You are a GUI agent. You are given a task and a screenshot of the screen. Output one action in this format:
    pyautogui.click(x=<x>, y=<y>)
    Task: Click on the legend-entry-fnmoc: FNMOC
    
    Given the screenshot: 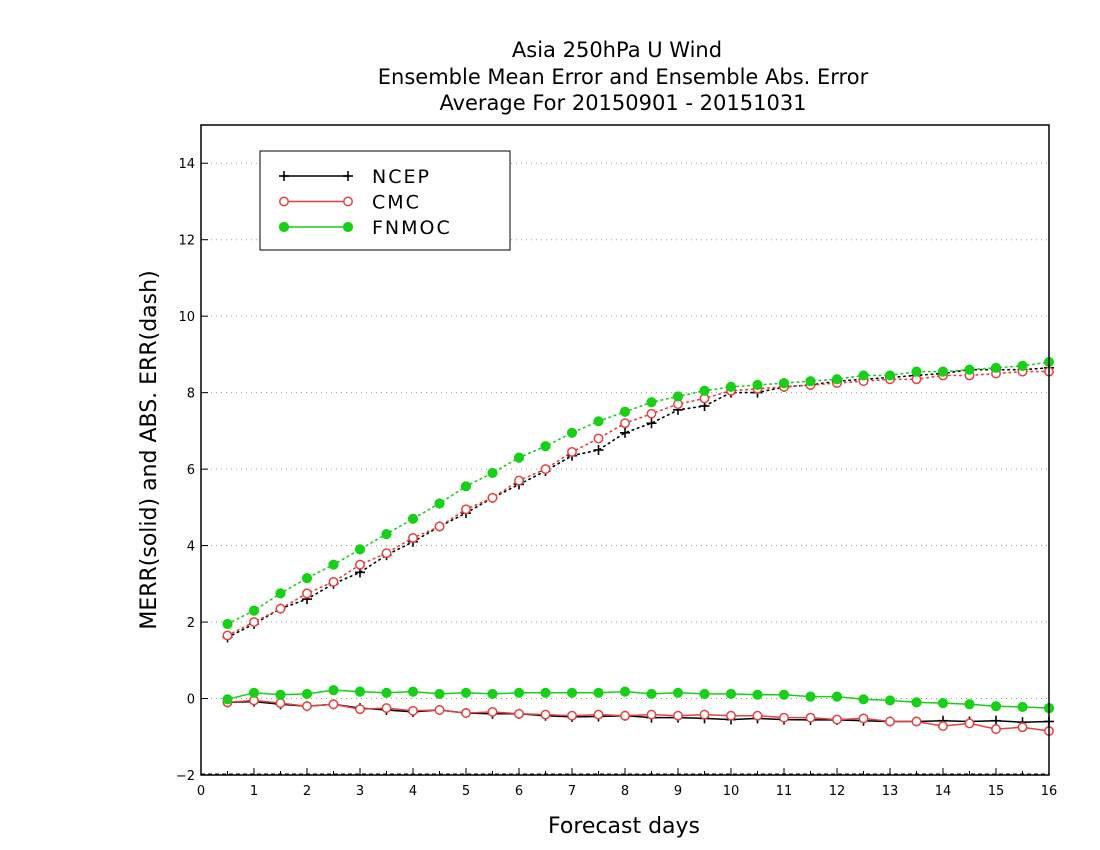 What is the action you would take?
    pyautogui.click(x=365, y=228)
    